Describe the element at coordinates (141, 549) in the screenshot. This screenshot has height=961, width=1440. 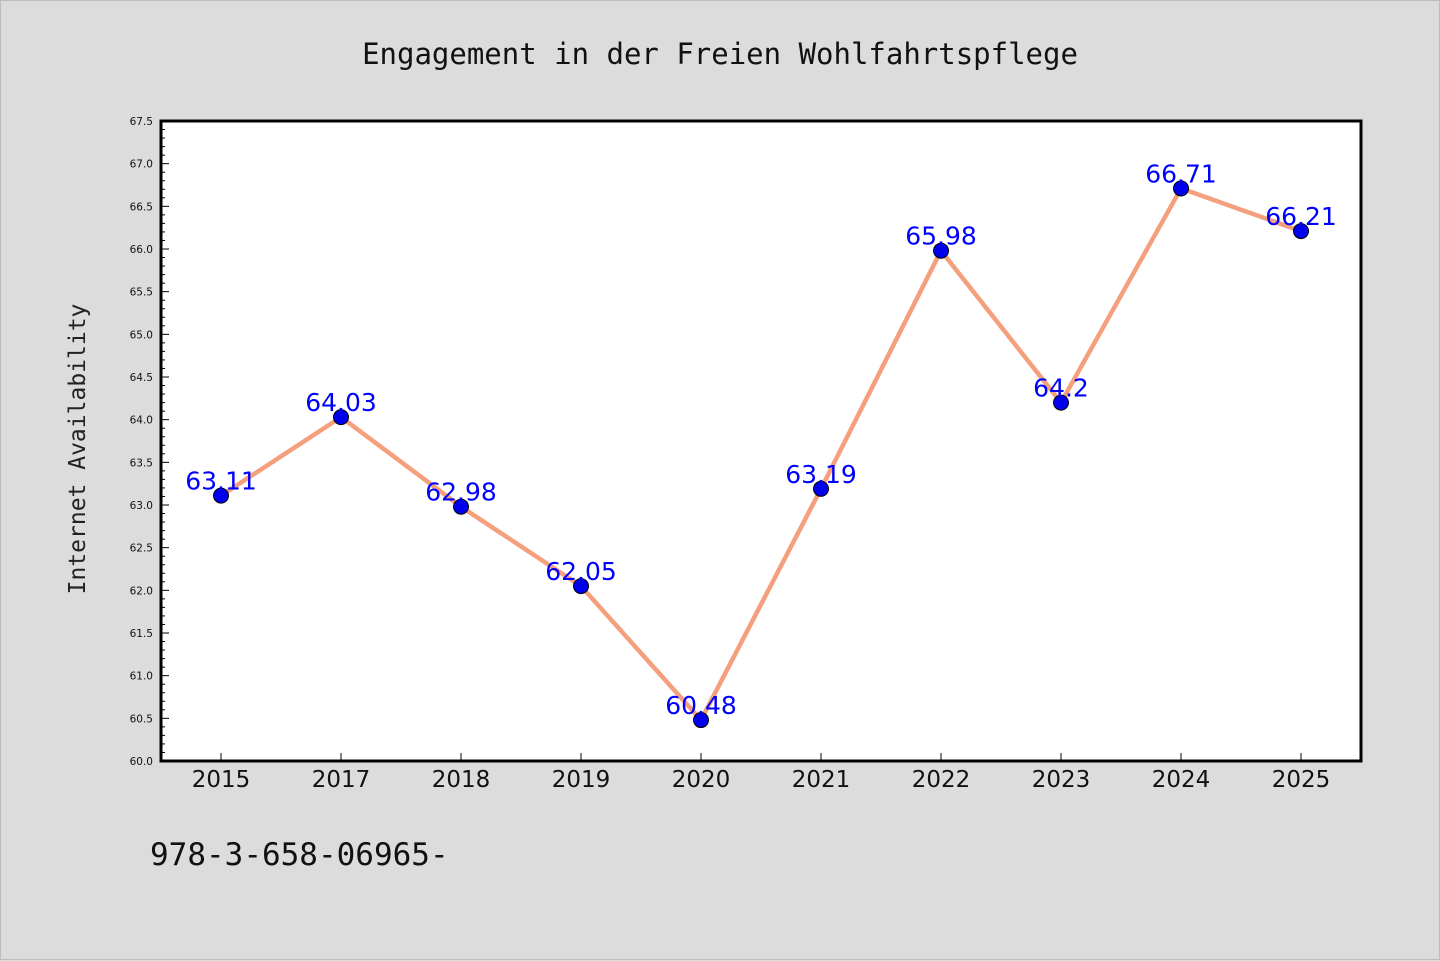
I see `y-tick-label: 62.5` at that location.